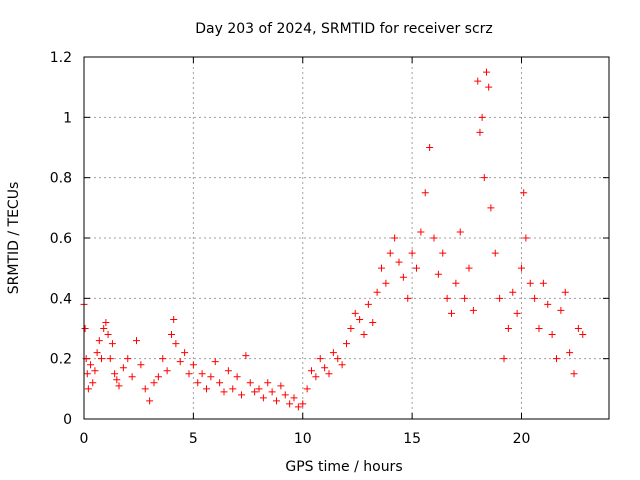 Image resolution: width=640 pixels, height=480 pixels. I want to click on y-tick-label: 0.4, so click(61, 299).